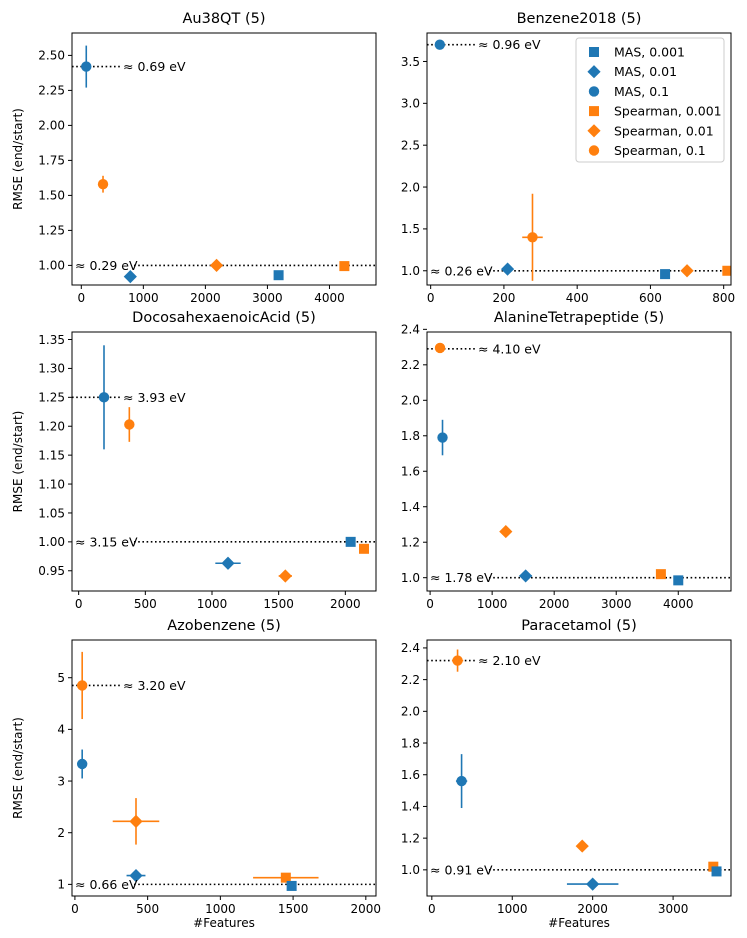  Describe the element at coordinates (51, 91) in the screenshot. I see `y-tick-label: 2.25` at that location.